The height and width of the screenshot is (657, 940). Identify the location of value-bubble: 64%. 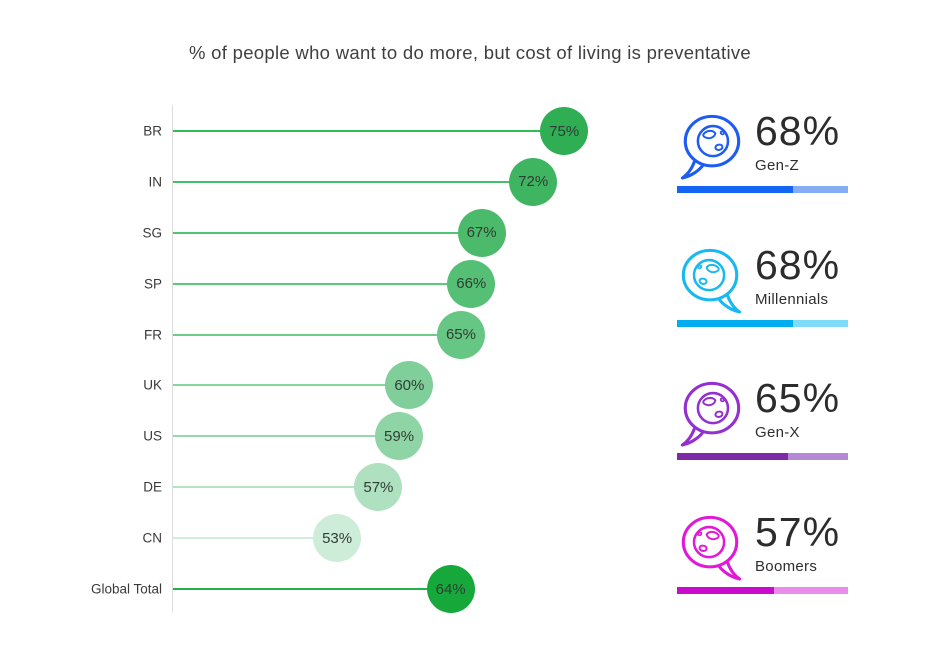
(450, 589).